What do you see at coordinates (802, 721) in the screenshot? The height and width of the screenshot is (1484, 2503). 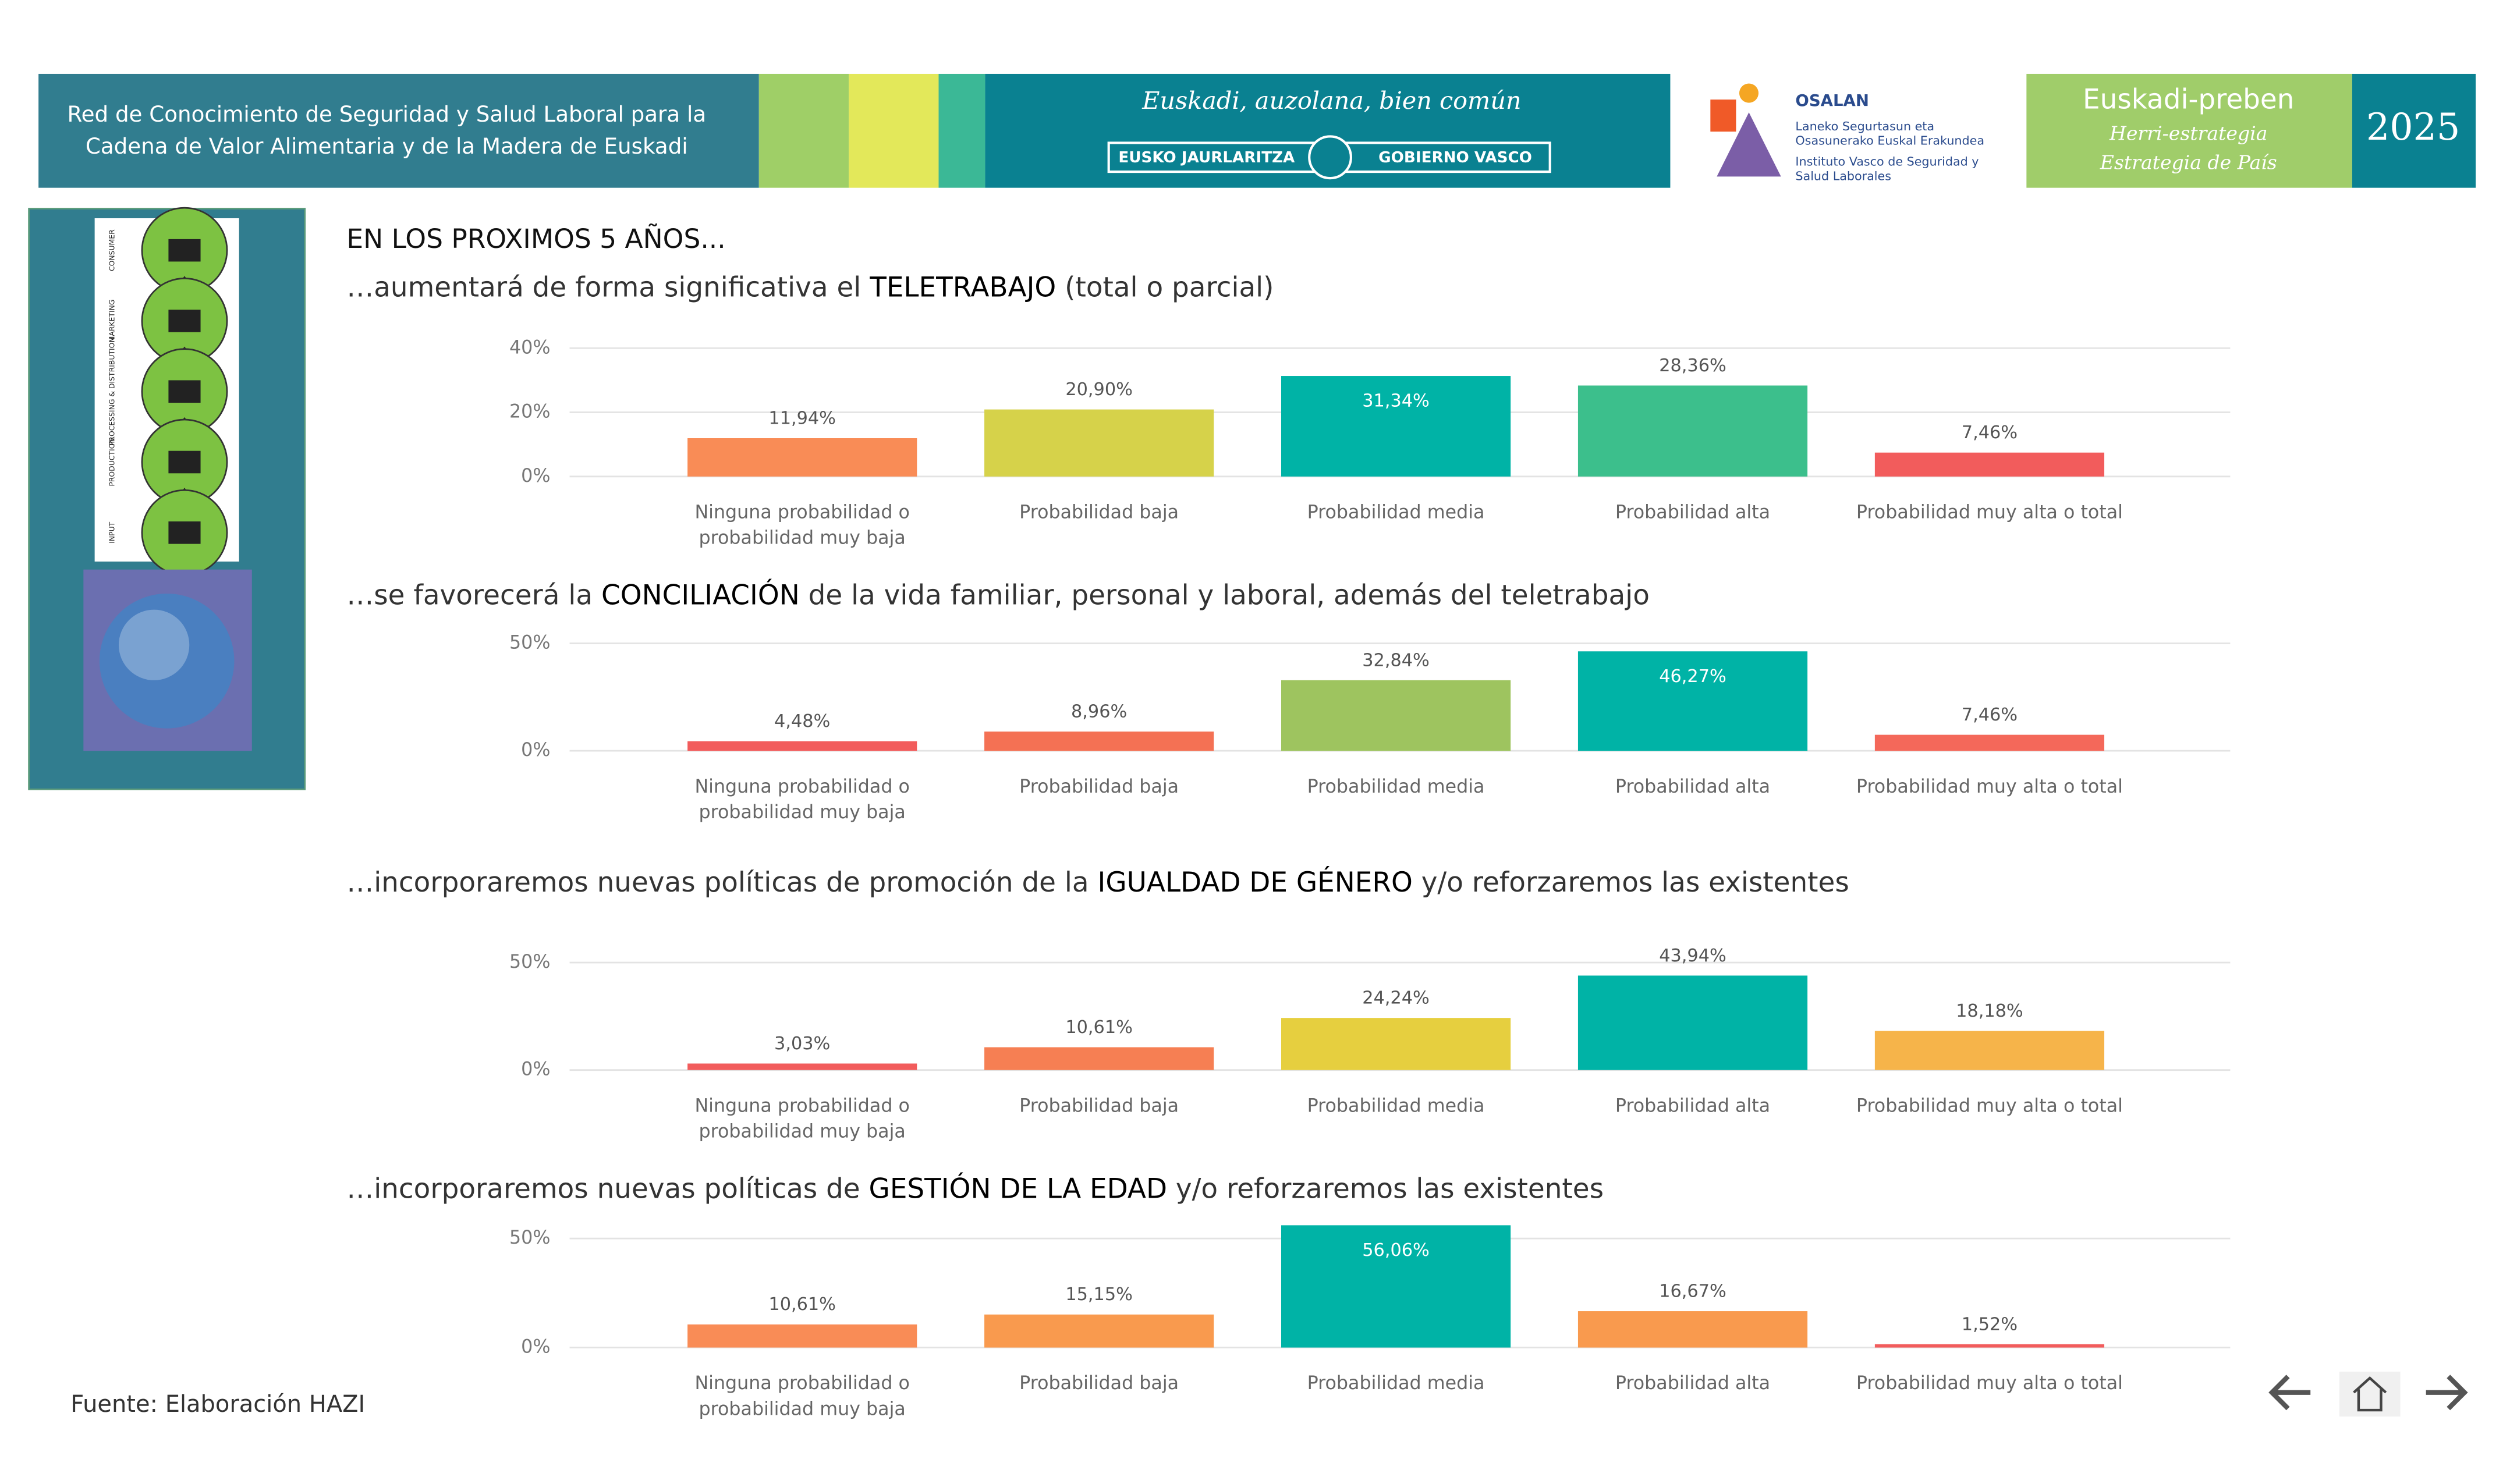 I see `value-label: 4,48%` at bounding box center [802, 721].